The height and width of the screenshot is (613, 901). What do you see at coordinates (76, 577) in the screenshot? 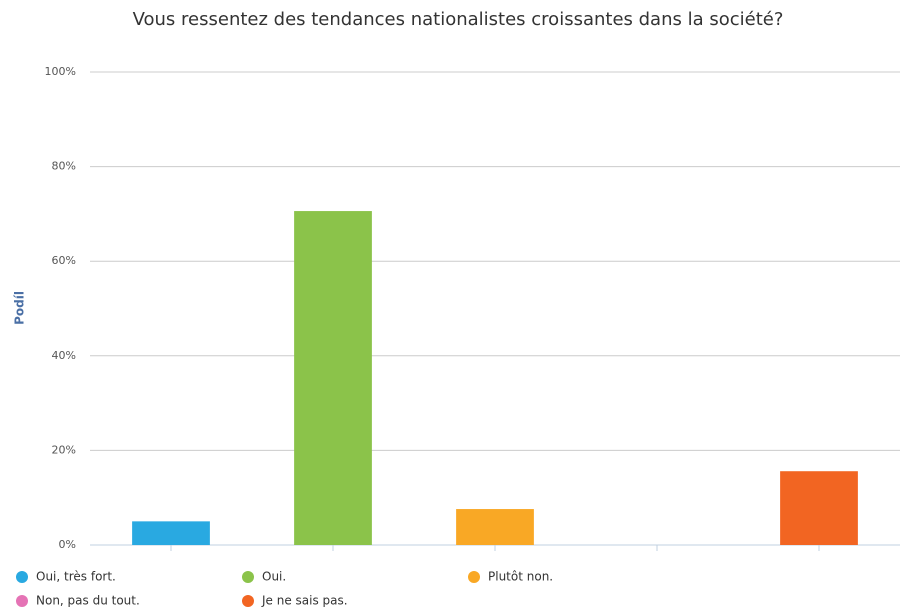
I see `legend-label: Oui, très fort.` at bounding box center [76, 577].